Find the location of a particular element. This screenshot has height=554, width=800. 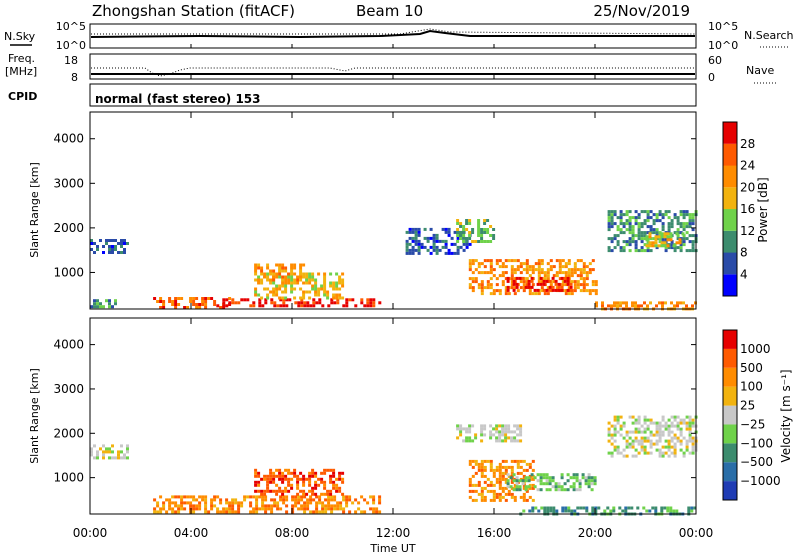

colorbar-tick-label: 8 is located at coordinates (744, 253).